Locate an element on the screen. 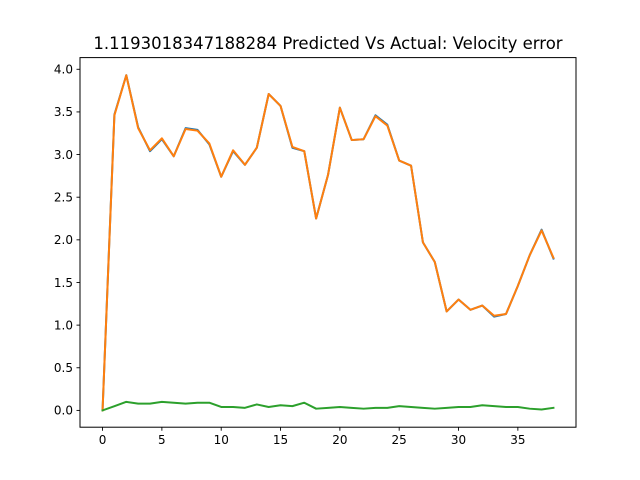  series-3-line is located at coordinates (328, 406).